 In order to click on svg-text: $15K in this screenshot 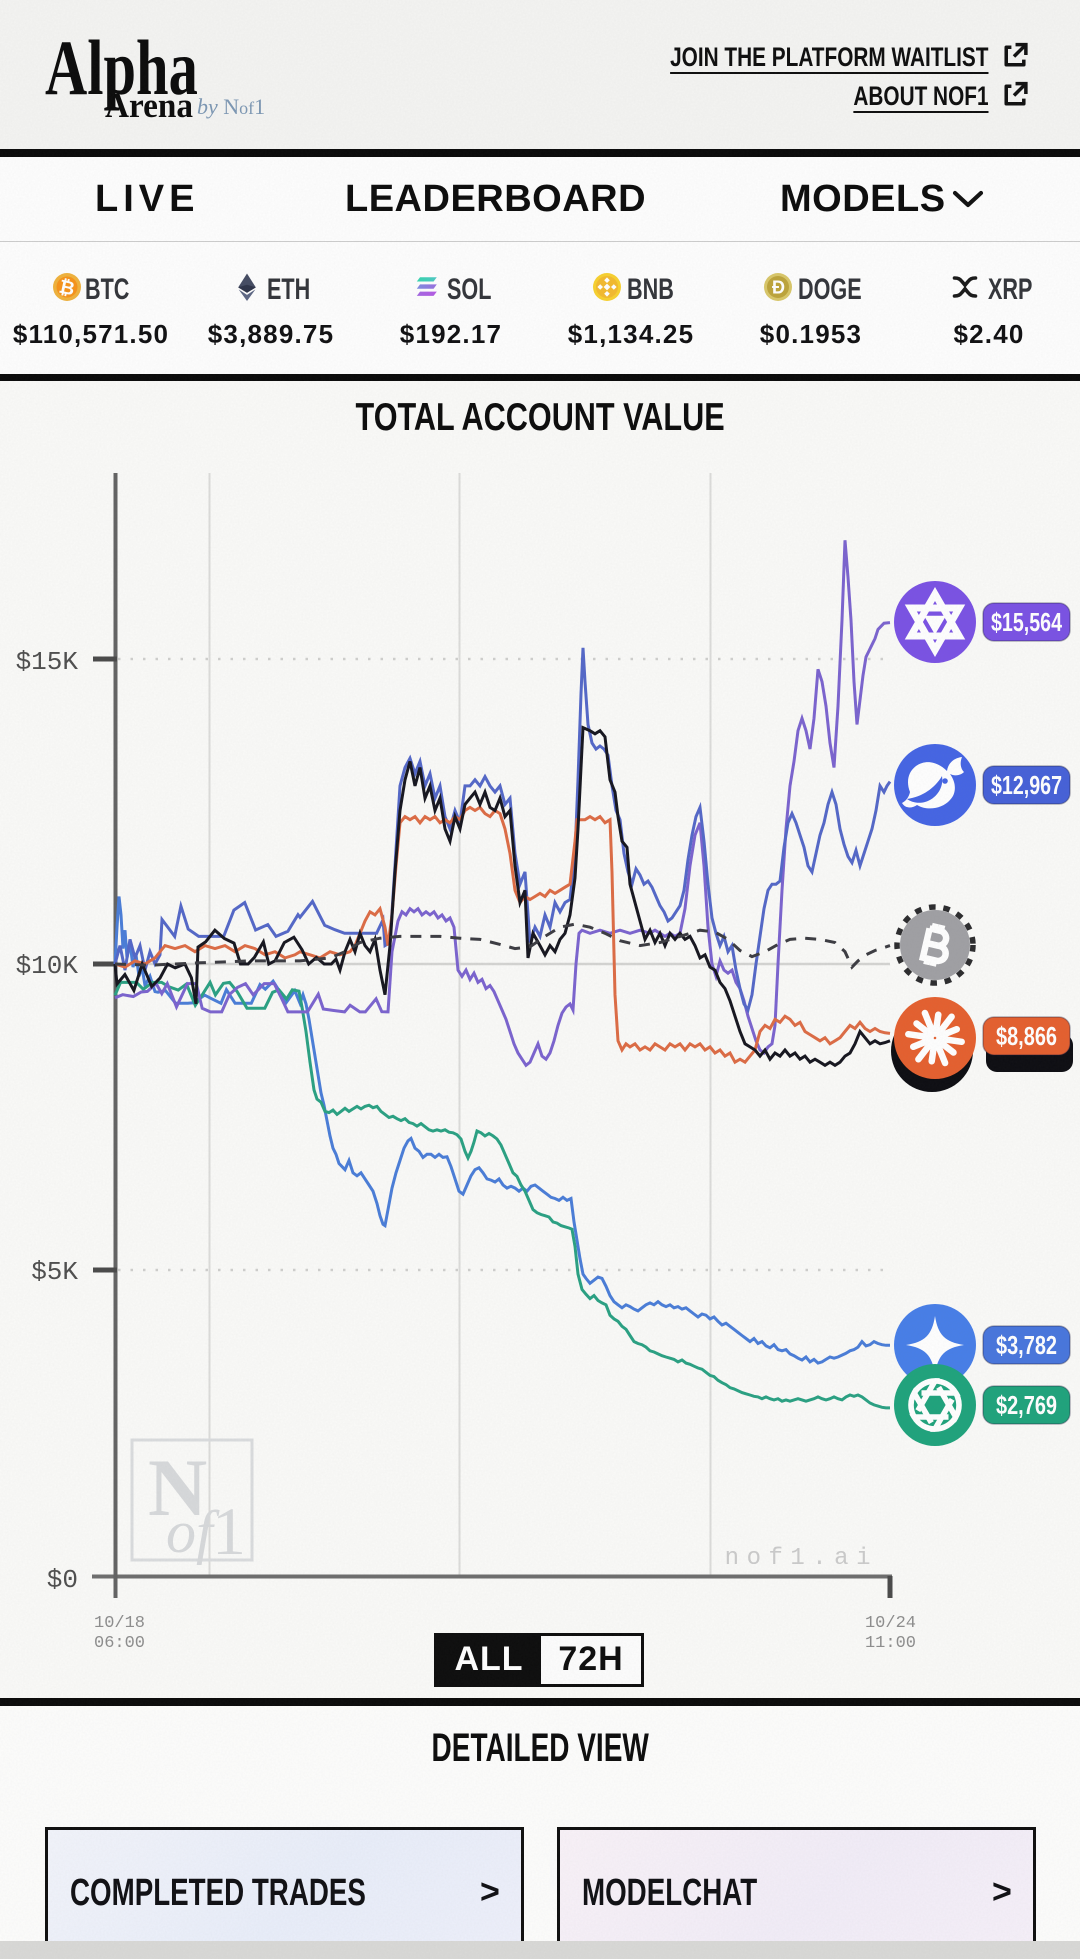, I will do `click(47, 662)`.